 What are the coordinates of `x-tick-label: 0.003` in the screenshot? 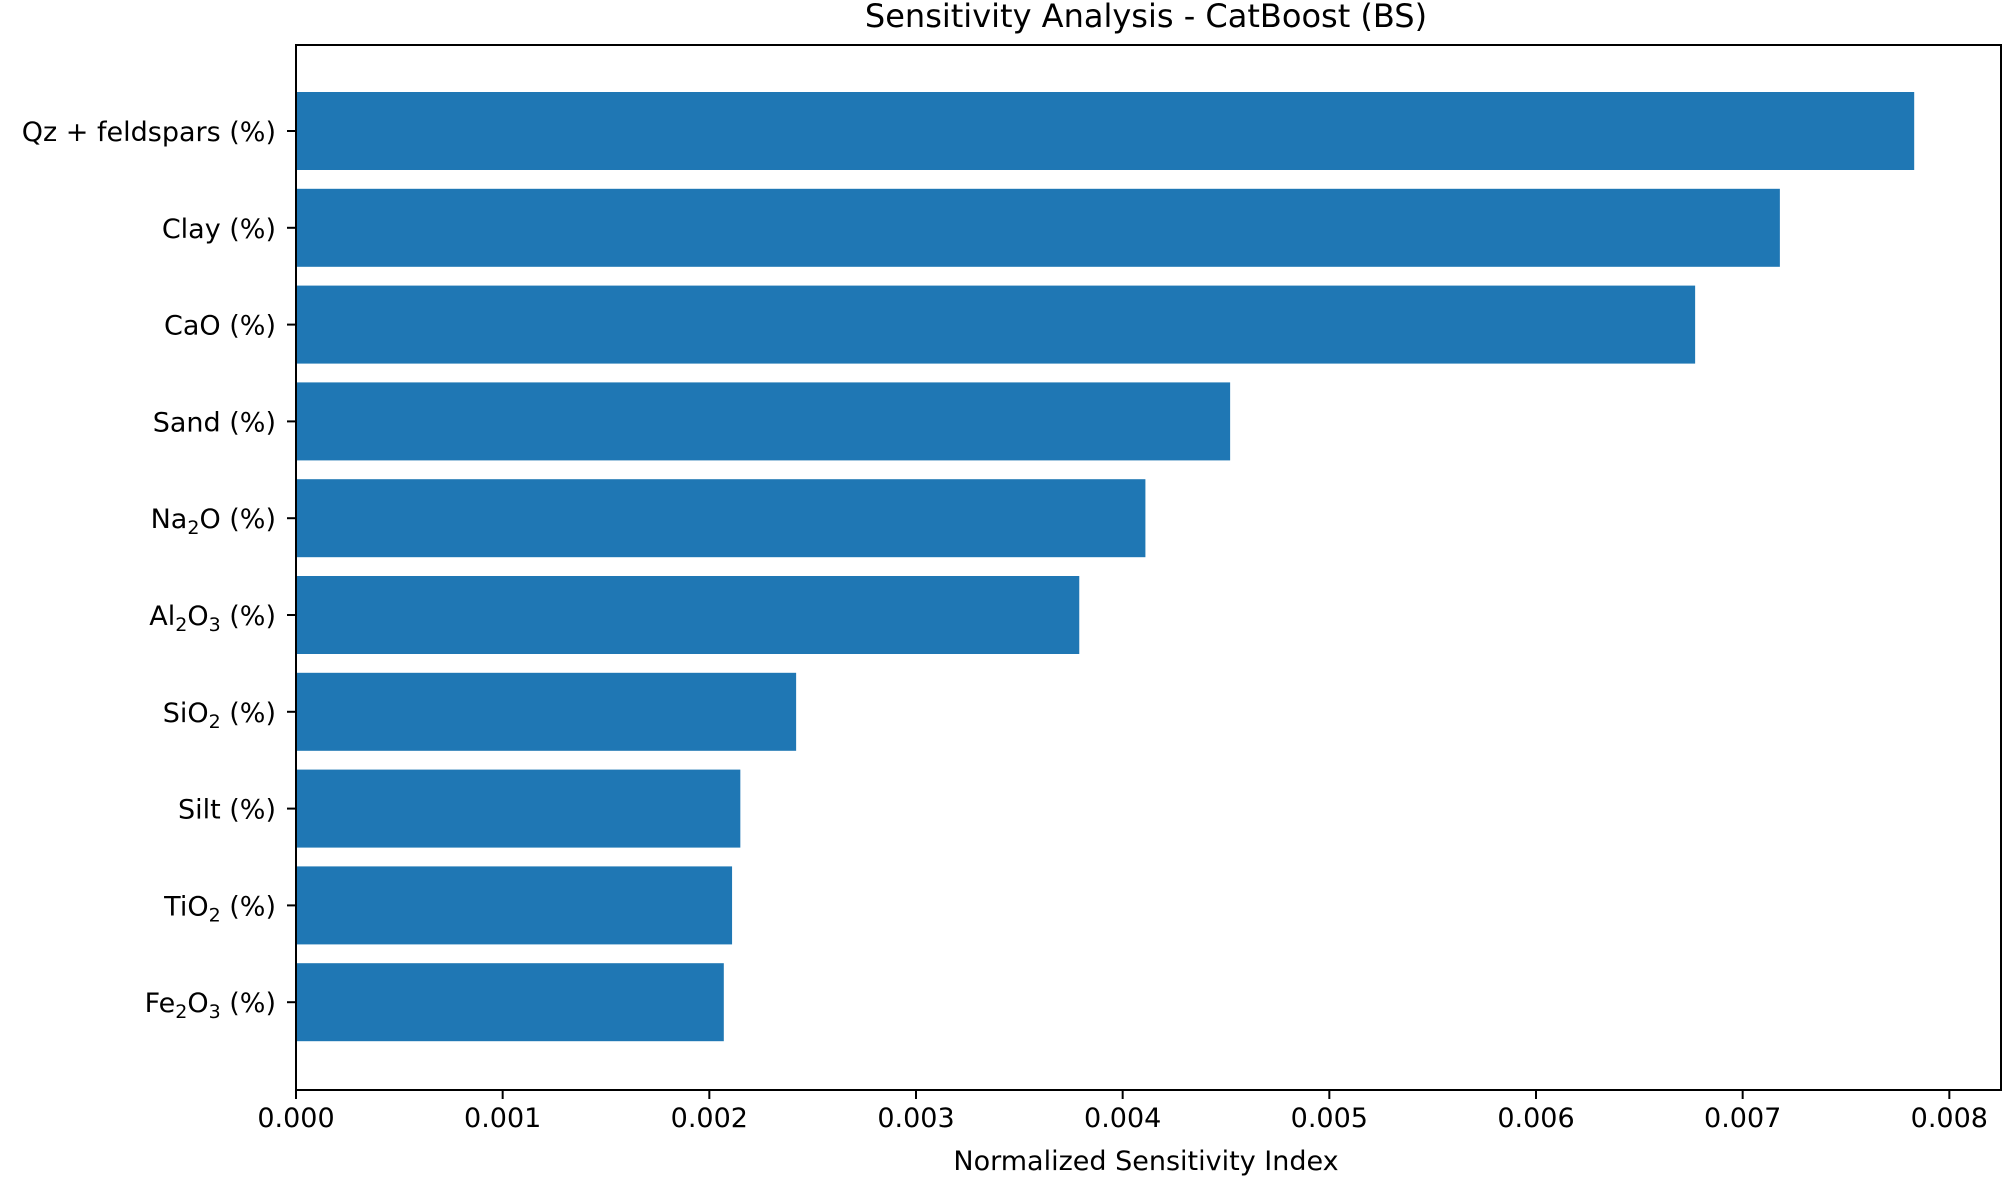 It's located at (915, 1118).